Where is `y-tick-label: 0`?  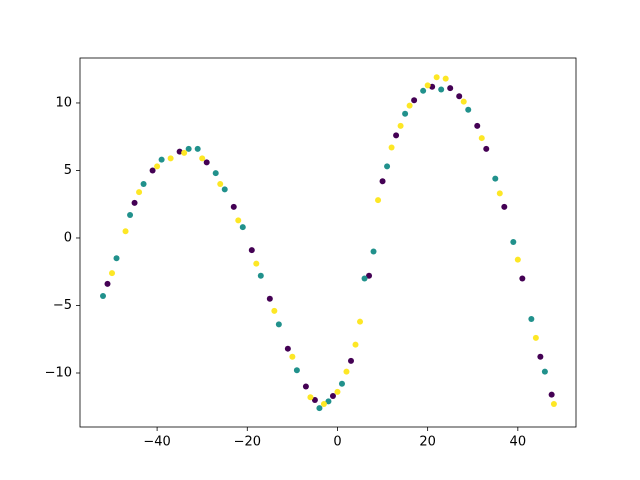
y-tick-label: 0 is located at coordinates (68, 237).